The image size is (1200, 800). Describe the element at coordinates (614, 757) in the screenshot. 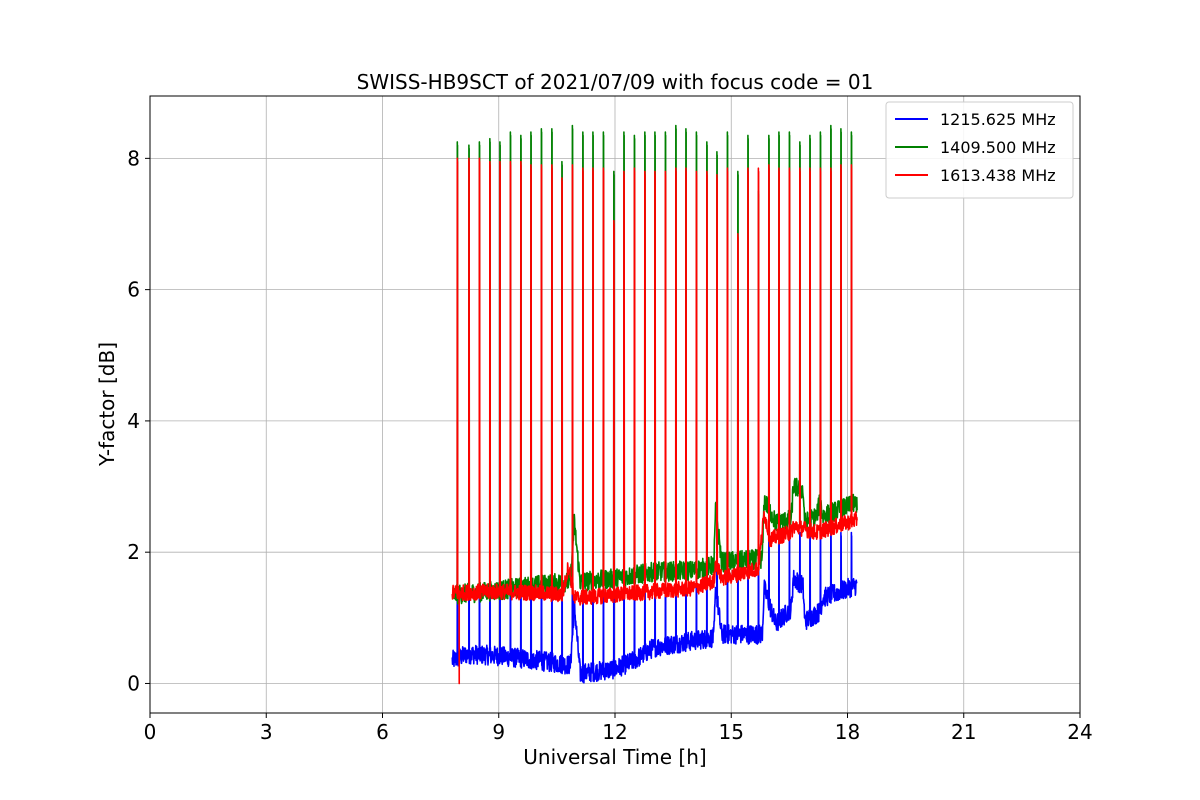

I see `x-axis-label: Universal Time [h]` at that location.